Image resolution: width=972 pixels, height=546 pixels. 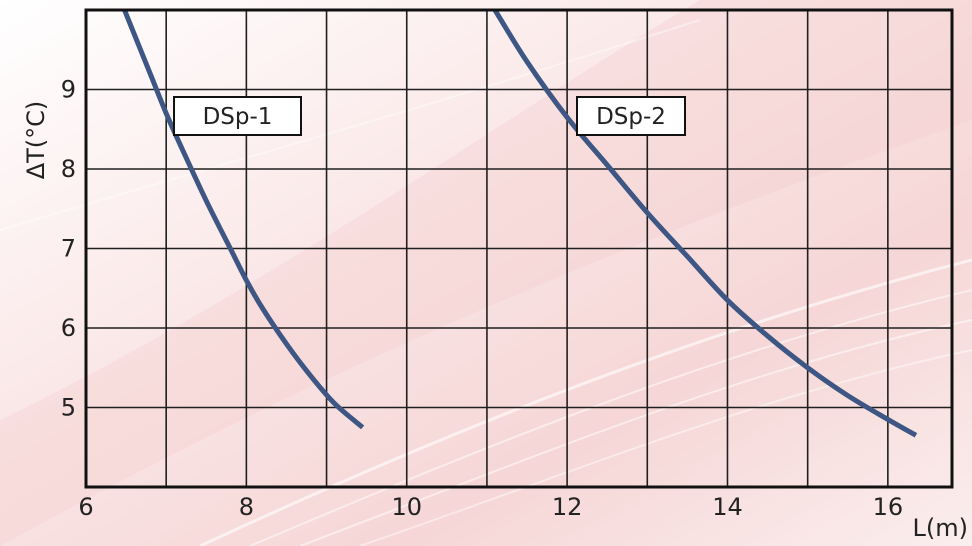 What do you see at coordinates (68, 169) in the screenshot?
I see `y-tick-label: 8` at bounding box center [68, 169].